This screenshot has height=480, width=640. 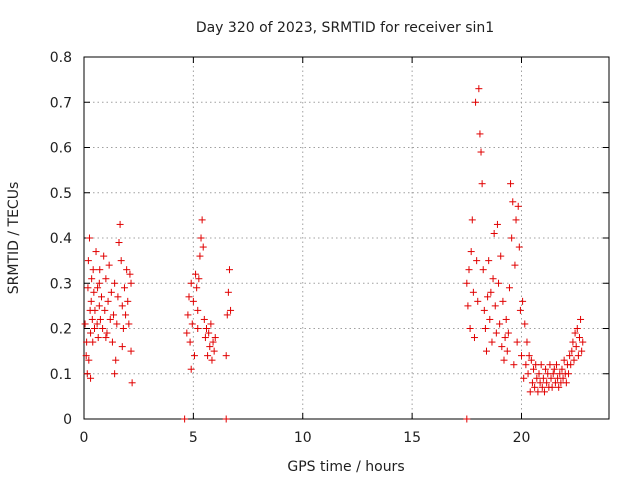 I want to click on x-tick-label: 5, so click(x=193, y=438).